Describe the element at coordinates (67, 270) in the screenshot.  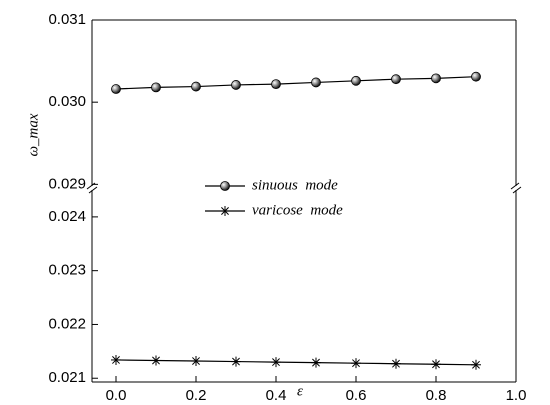
I see `y-tick-label: 0.023` at that location.